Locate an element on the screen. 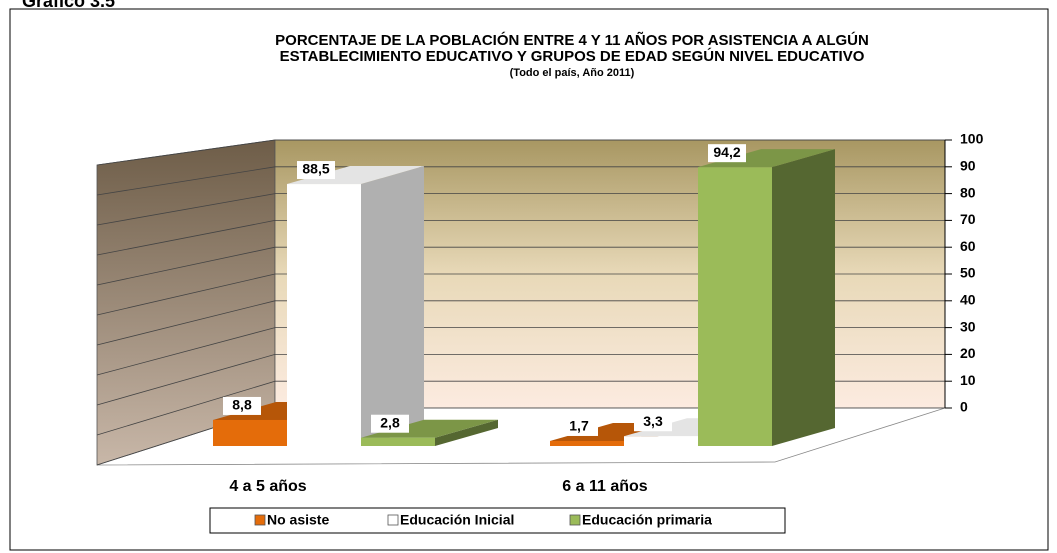 The height and width of the screenshot is (553, 1057). legend is located at coordinates (497, 520).